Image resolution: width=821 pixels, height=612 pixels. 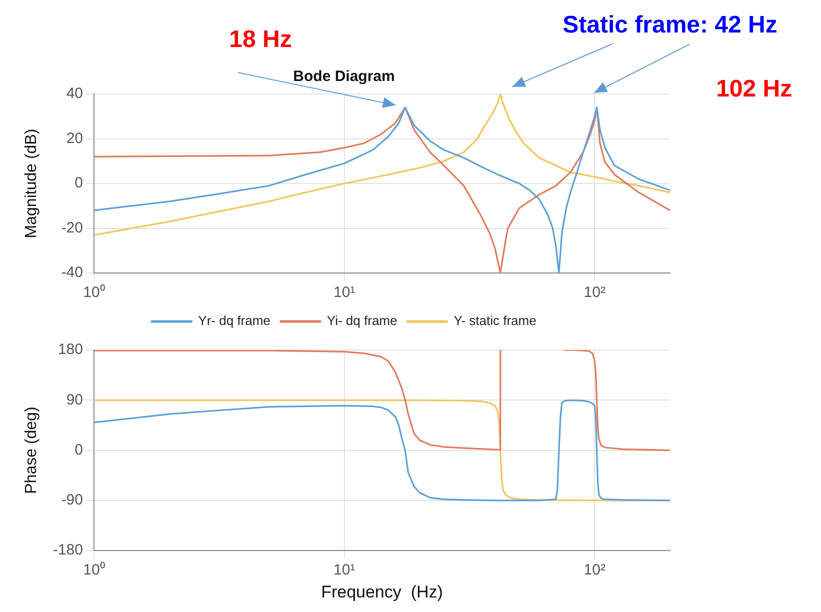 I want to click on y-tick-label: 40, so click(x=74, y=93).